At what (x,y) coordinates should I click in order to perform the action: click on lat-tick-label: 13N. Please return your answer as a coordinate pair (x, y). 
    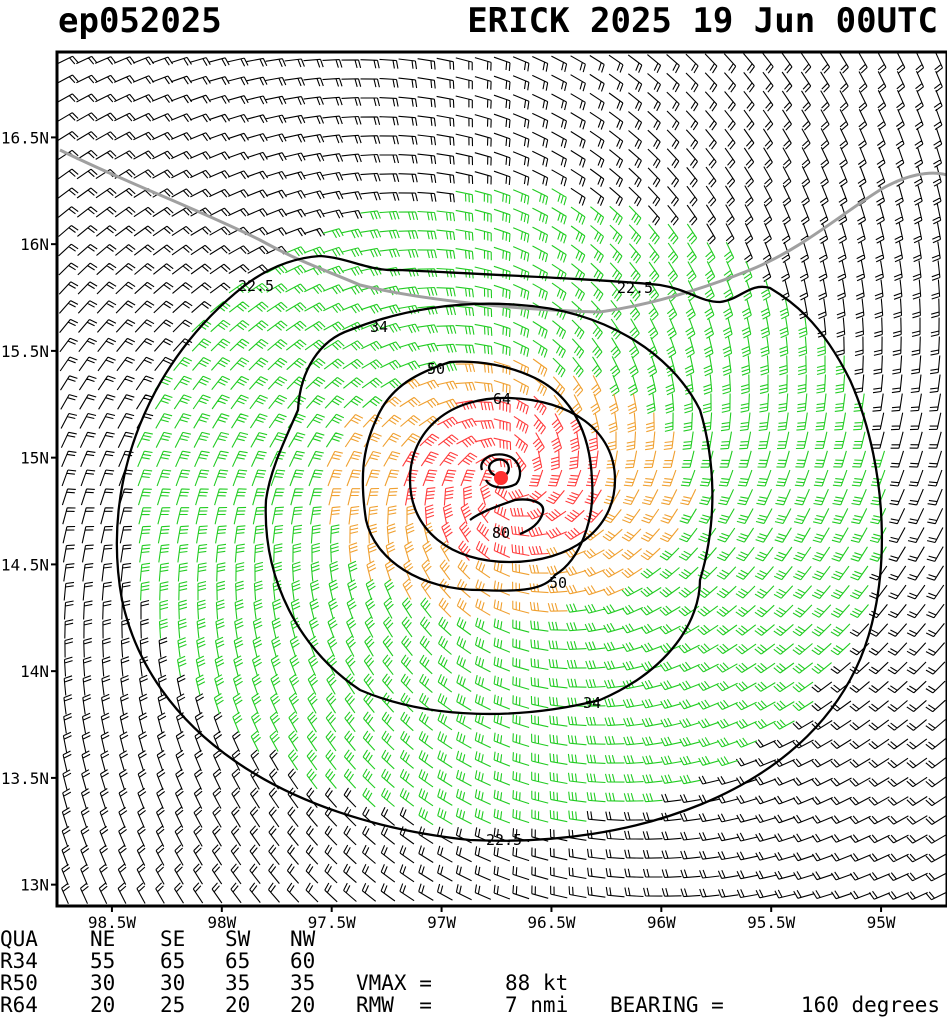
    Looking at the image, I should click on (34, 885).